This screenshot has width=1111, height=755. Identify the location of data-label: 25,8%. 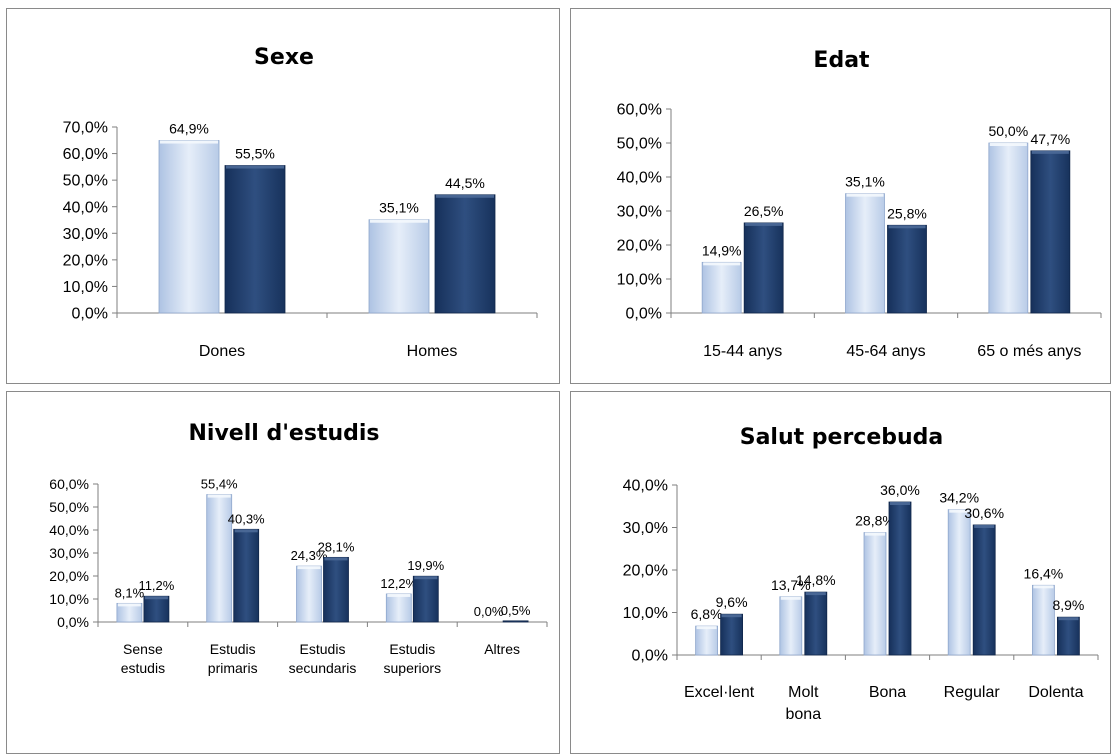
(907, 213).